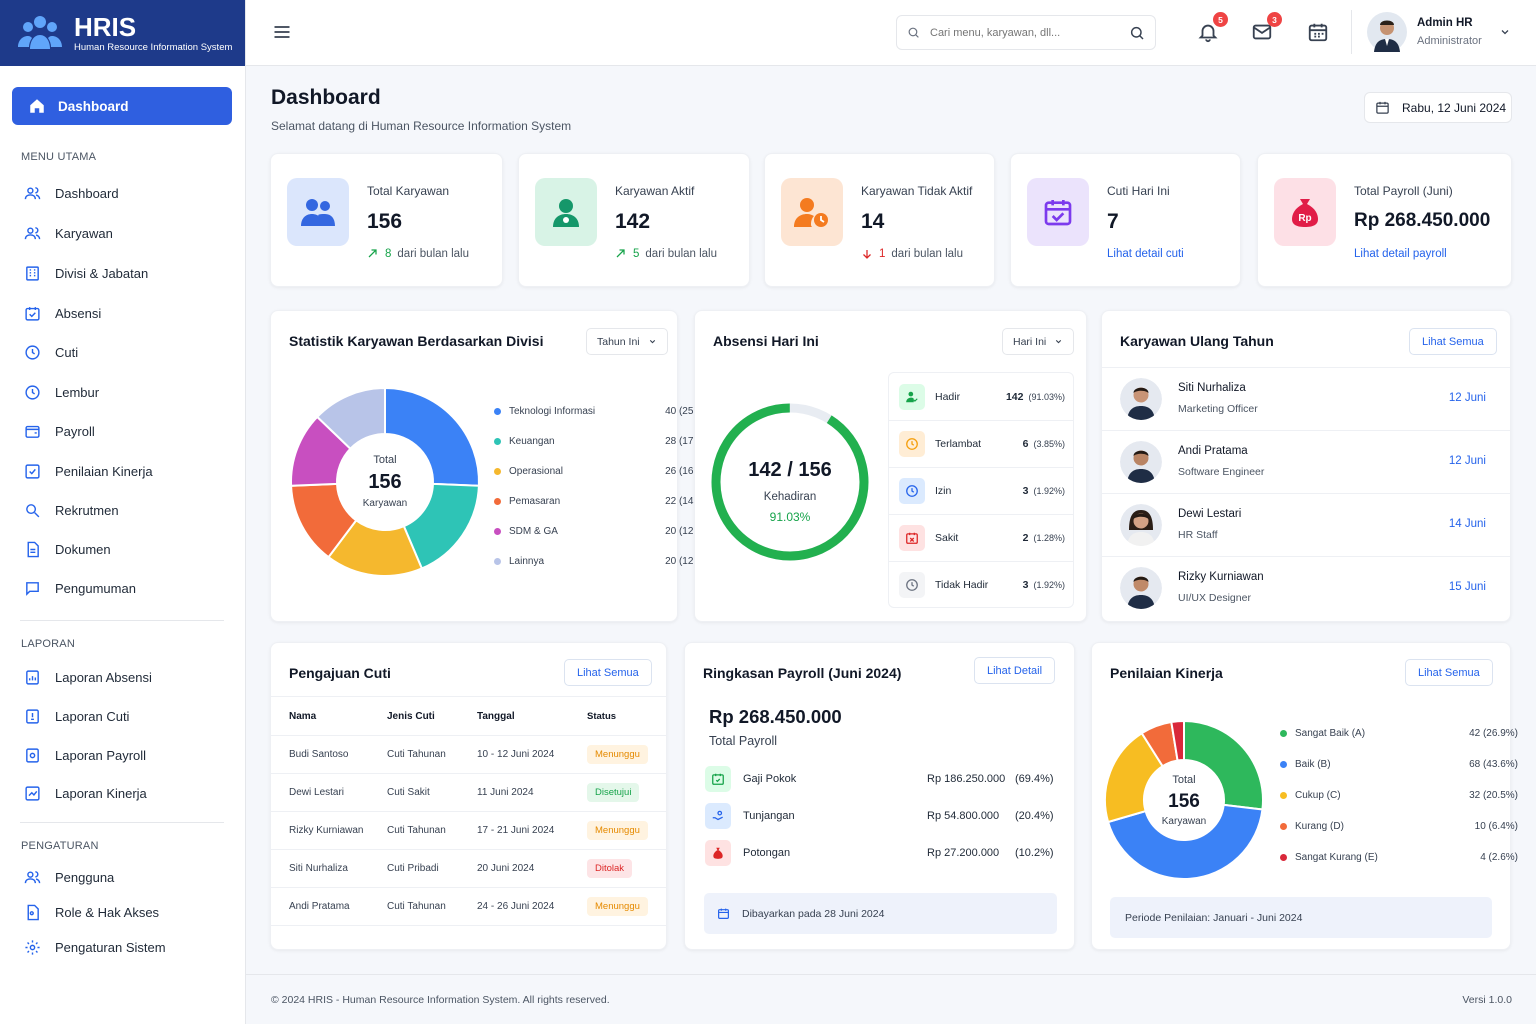 Image resolution: width=1536 pixels, height=1024 pixels. What do you see at coordinates (101, 793) in the screenshot?
I see `sidebar-item-label: Laporan Kinerja` at bounding box center [101, 793].